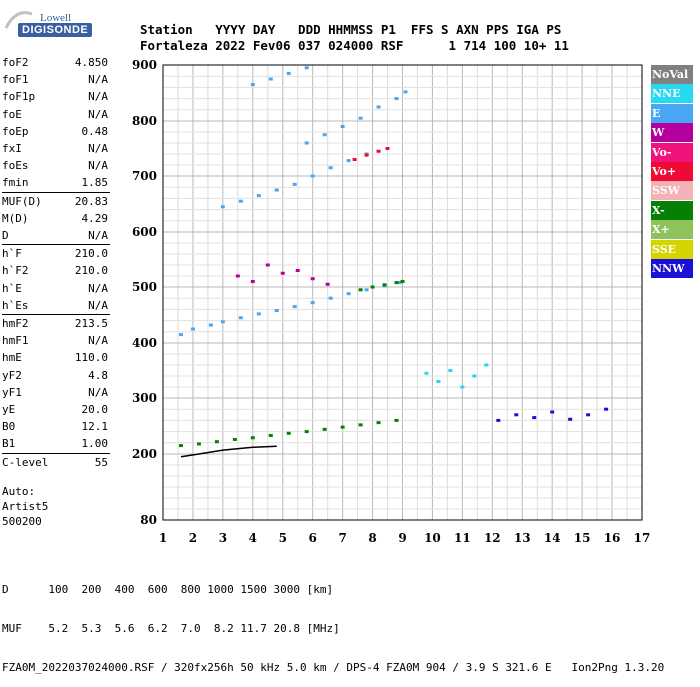  What do you see at coordinates (672, 191) in the screenshot?
I see `legend-item-ssw: SSW` at bounding box center [672, 191].